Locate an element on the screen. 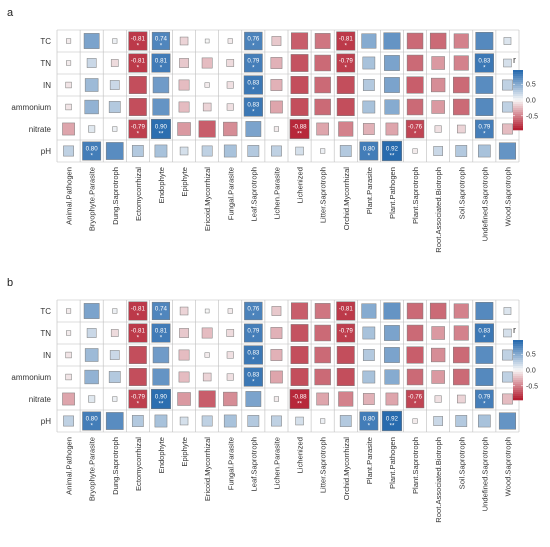 The image size is (550, 547). row-label: TC is located at coordinates (45, 311).